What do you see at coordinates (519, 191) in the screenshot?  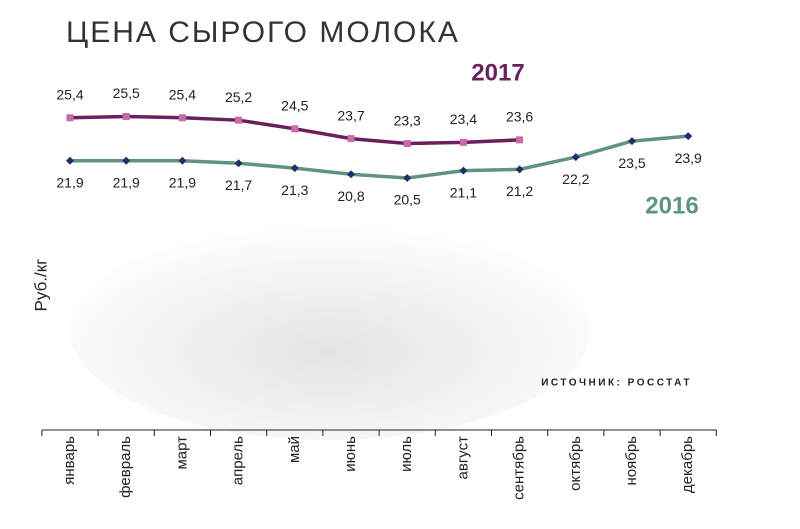 I see `value-label: 21,2` at bounding box center [519, 191].